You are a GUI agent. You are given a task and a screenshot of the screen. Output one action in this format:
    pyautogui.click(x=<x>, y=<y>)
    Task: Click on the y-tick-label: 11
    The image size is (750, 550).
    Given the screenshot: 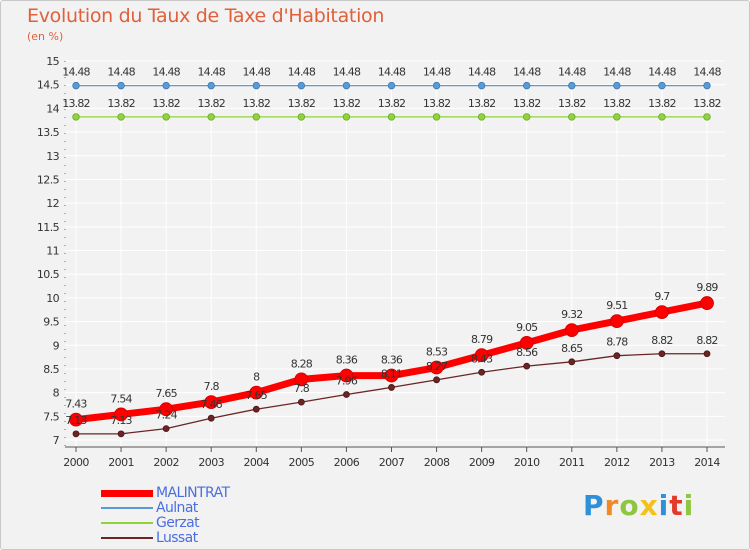 What is the action you would take?
    pyautogui.click(x=52, y=251)
    